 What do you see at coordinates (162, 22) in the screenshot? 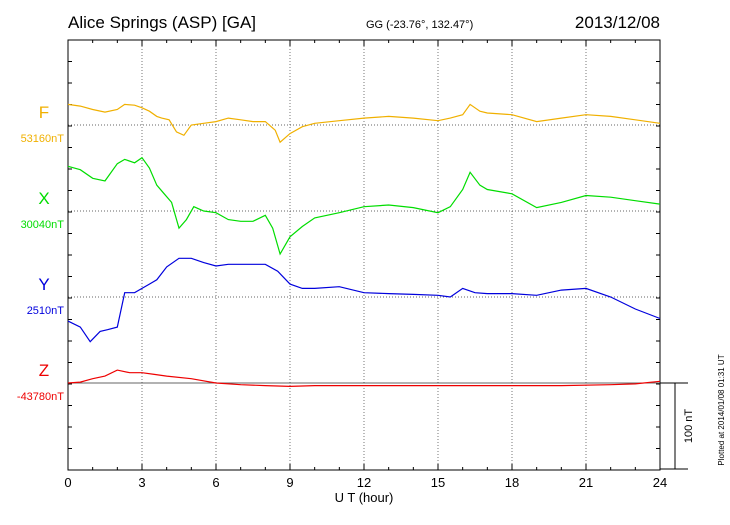
I see `chart-title: Alice Springs (ASP) [GA]` at bounding box center [162, 22].